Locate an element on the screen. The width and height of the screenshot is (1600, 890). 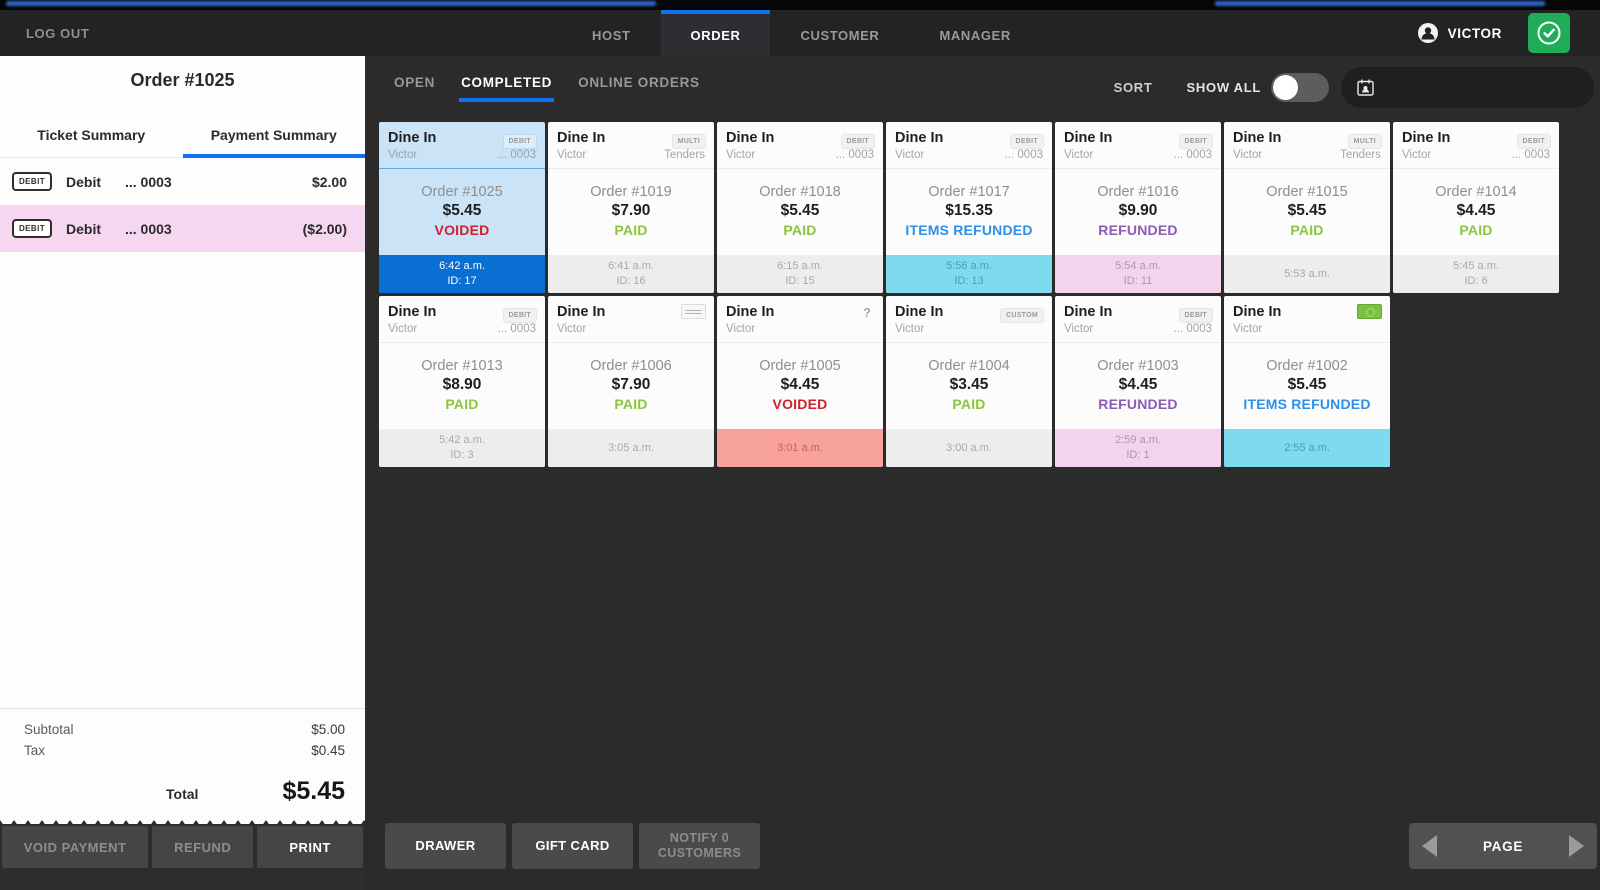
card-footer: 3:01 a.m. is located at coordinates (800, 448).